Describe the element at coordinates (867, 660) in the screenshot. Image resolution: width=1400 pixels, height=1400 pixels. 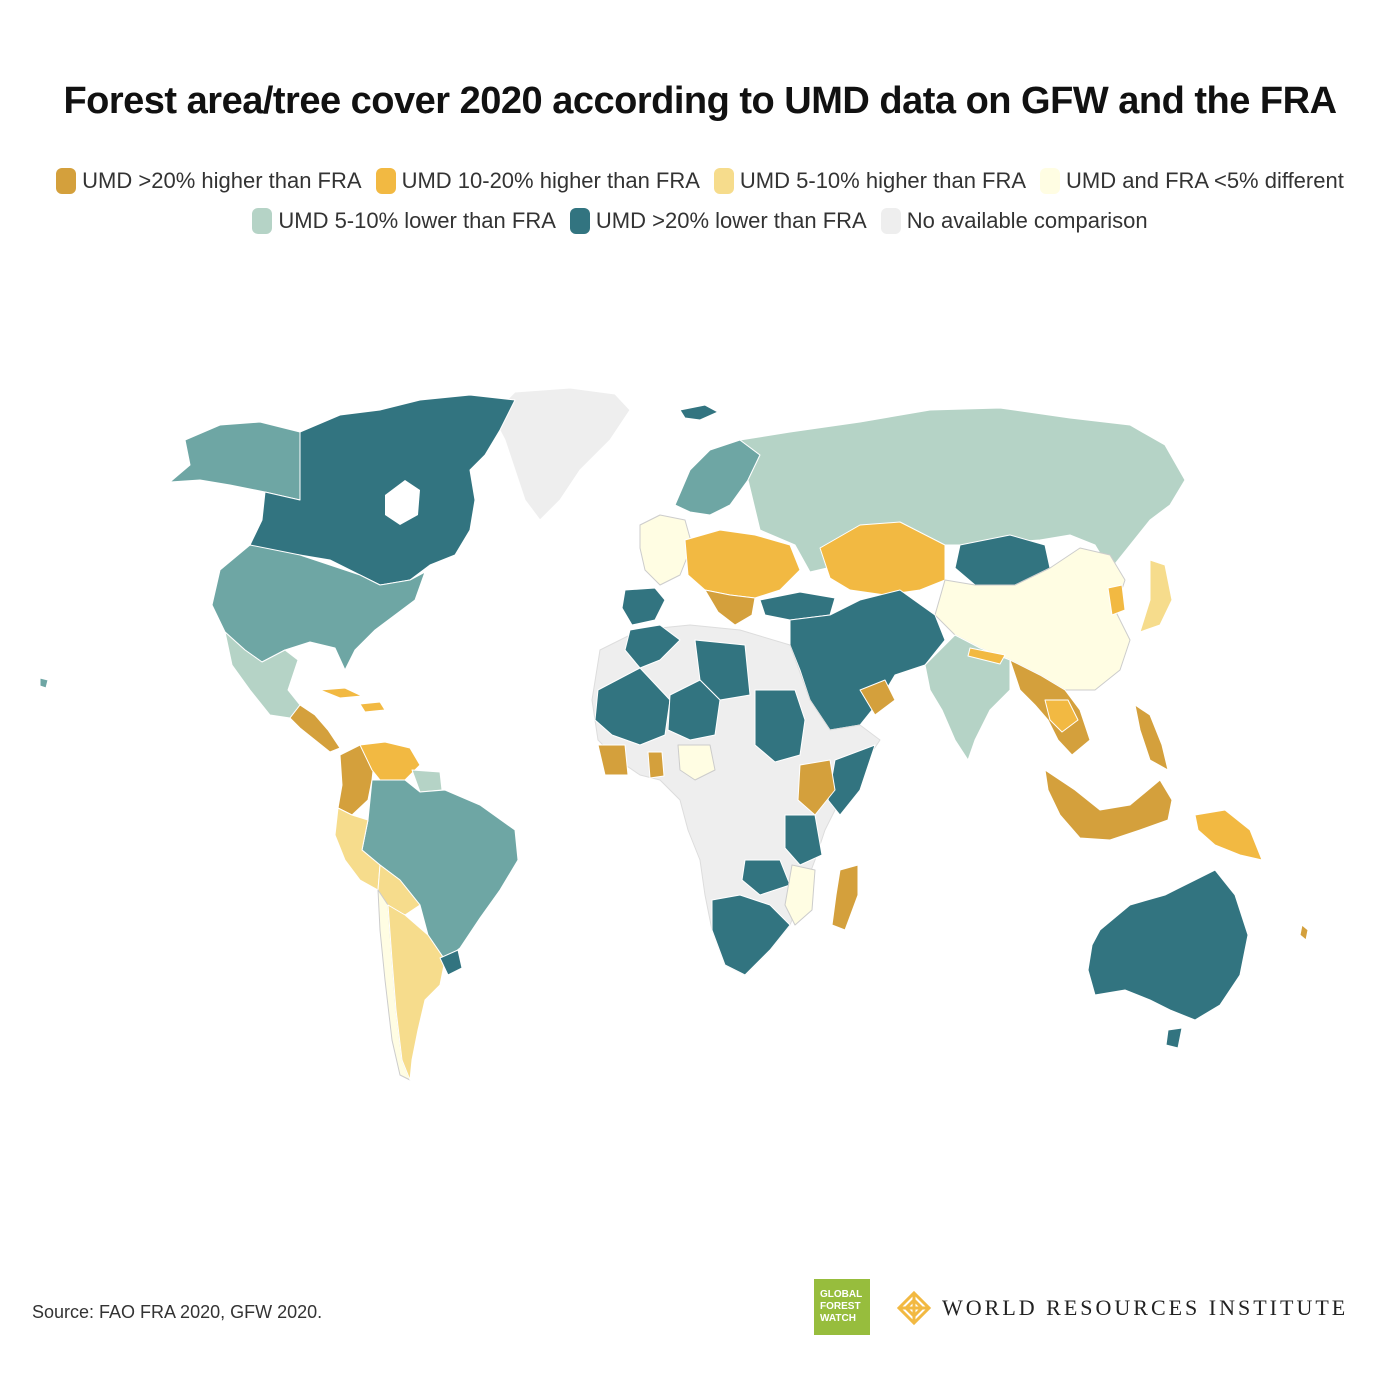
I see `region-middle-east` at that location.